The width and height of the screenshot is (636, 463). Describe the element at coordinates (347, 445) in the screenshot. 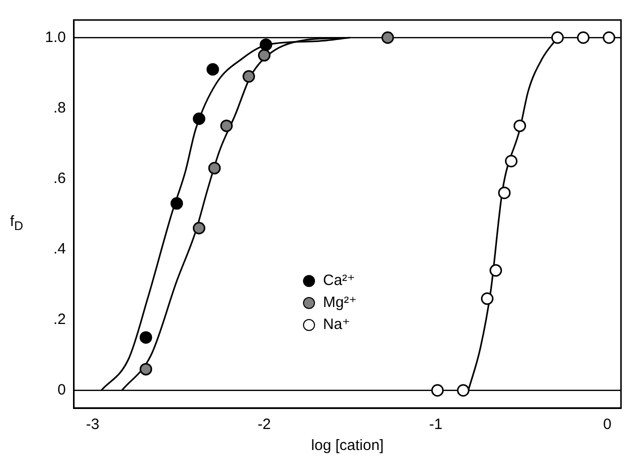

I see `x-axis-title: log [cation]` at that location.